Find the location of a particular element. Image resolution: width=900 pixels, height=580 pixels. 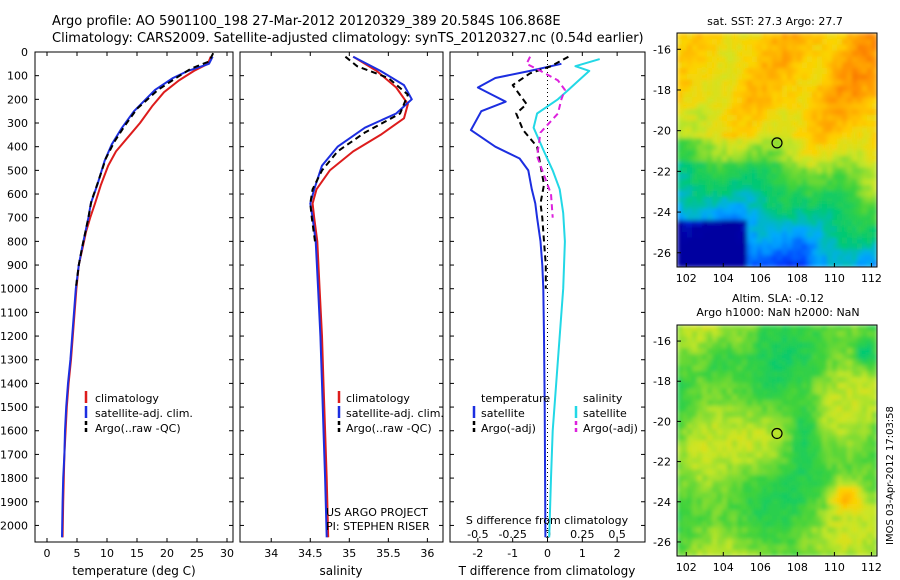

depth-tick-label: 700 is located at coordinates (17, 218).